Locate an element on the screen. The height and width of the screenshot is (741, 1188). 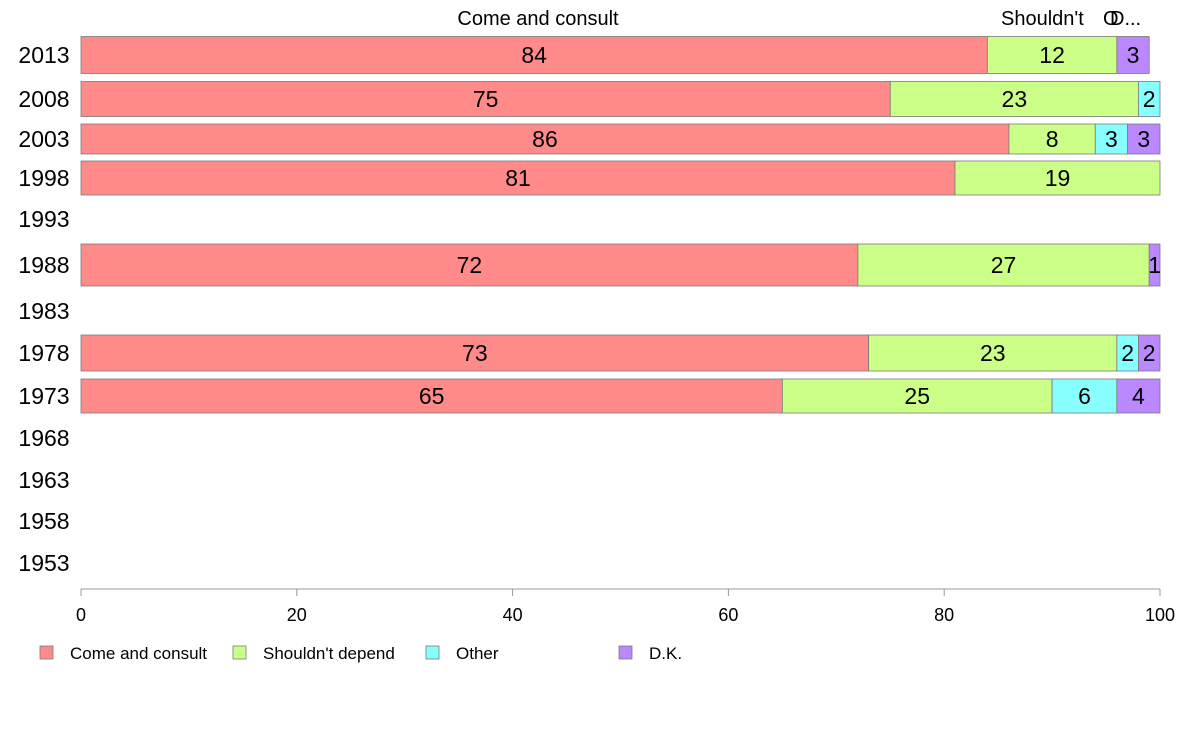
bar-value-label: 4 is located at coordinates (1138, 396).